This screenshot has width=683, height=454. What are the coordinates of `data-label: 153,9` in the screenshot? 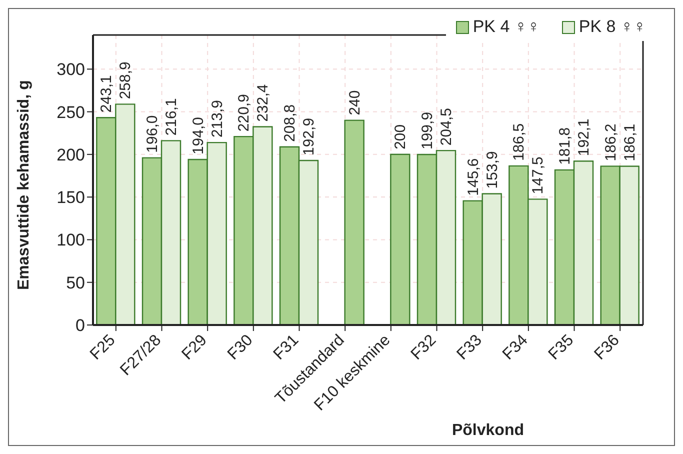 It's located at (492, 170).